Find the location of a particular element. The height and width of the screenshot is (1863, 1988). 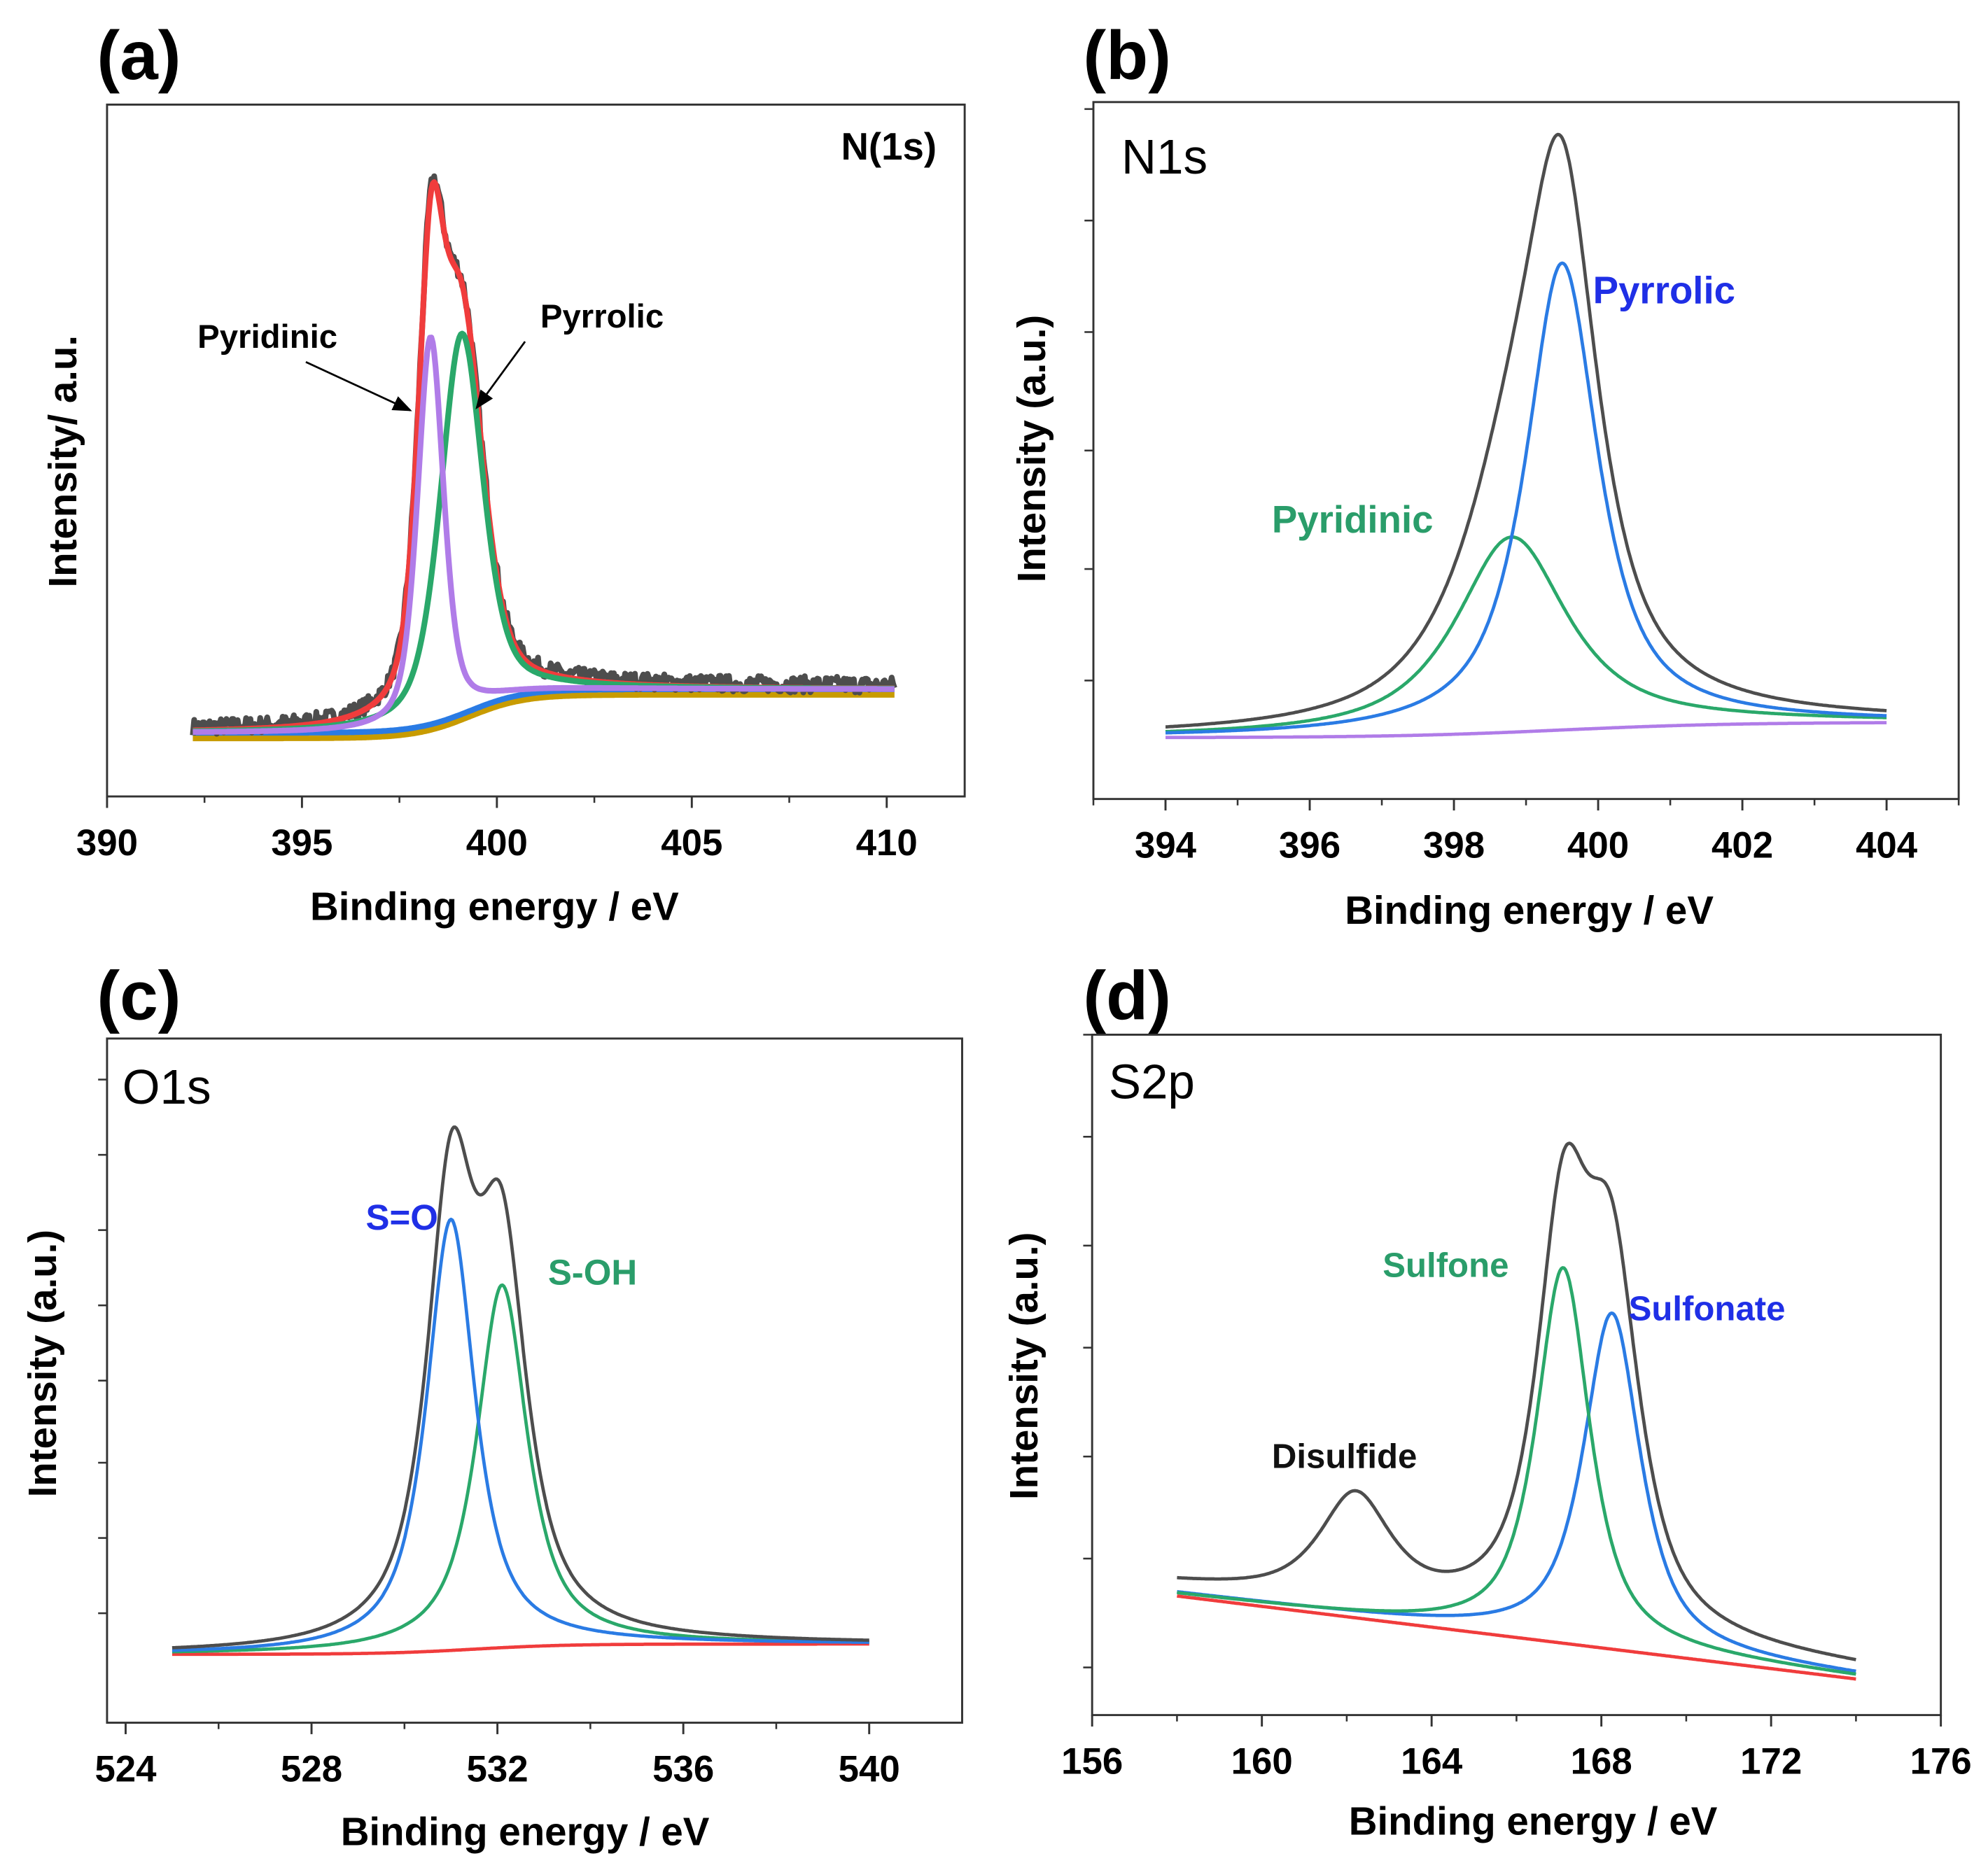

x-tick-label: 528 is located at coordinates (311, 1769).